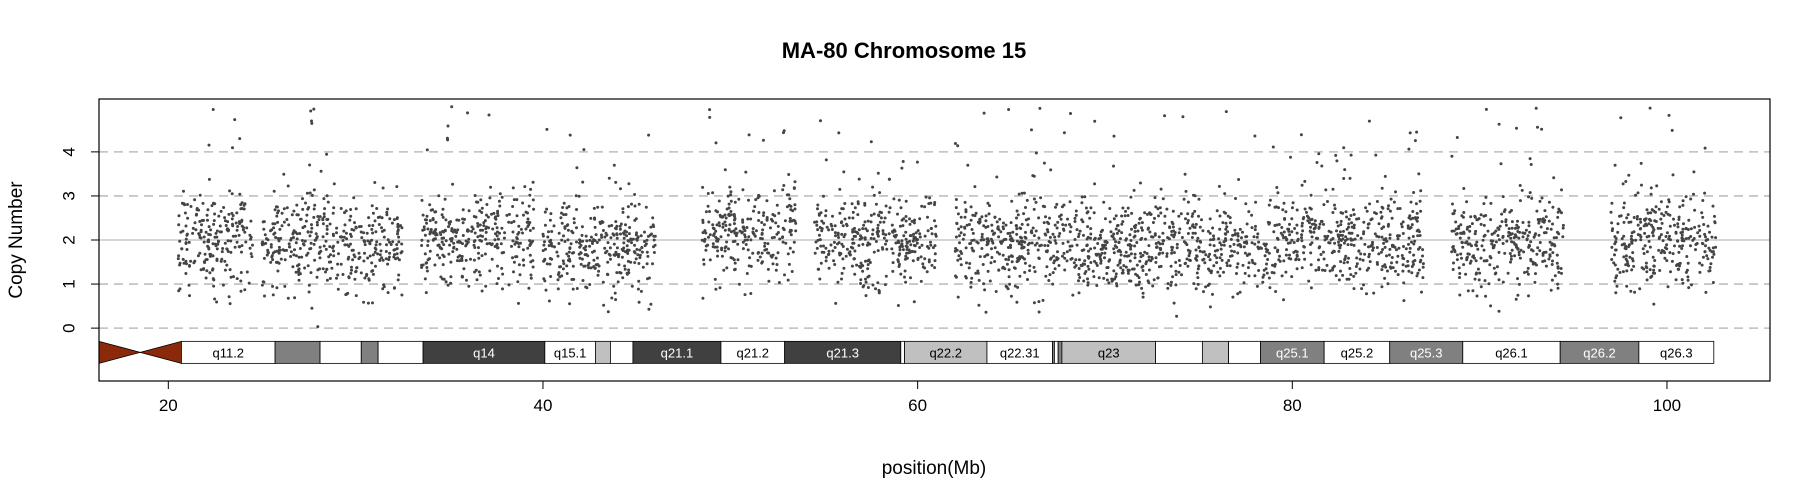 The height and width of the screenshot is (500, 1800). I want to click on band-label: q23, so click(1109, 352).